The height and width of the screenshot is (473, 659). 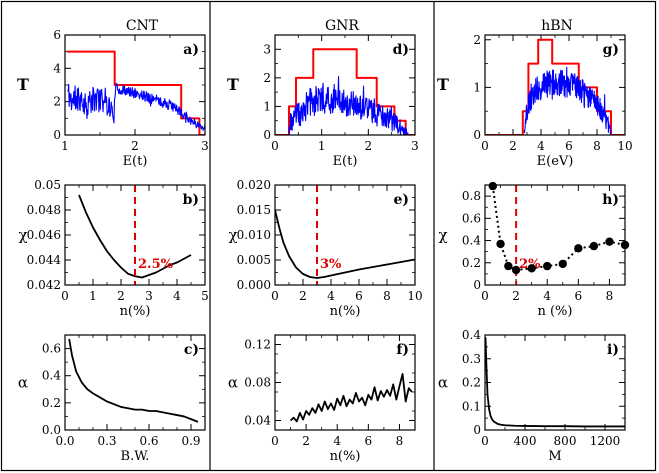 I want to click on chart-panel-i: 0 400 800 1200 0 0.1 0.2 0.3 0.4 Mα i), so click(x=532, y=396).